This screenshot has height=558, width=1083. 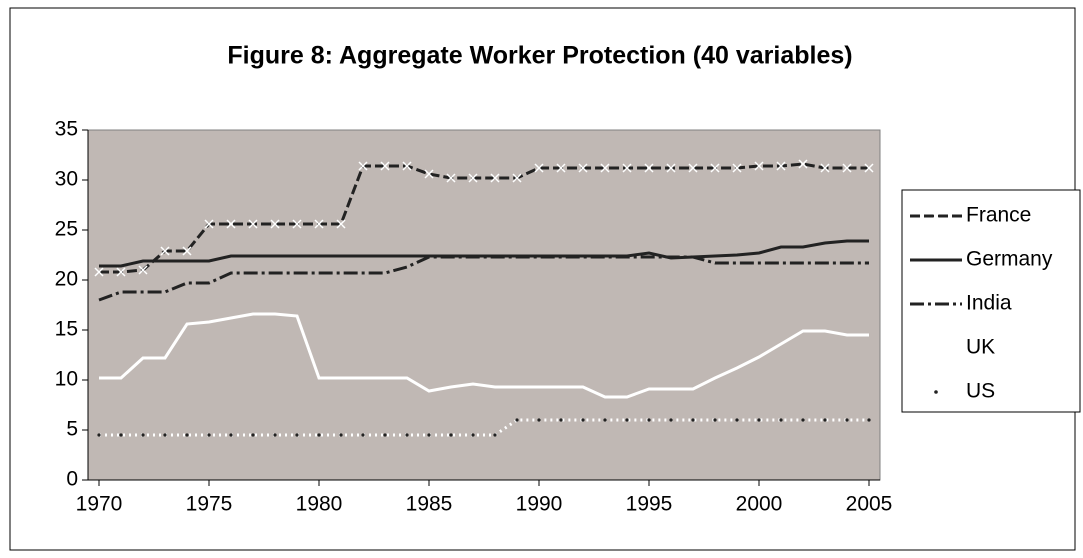 What do you see at coordinates (998, 215) in the screenshot?
I see `legend-label: France` at bounding box center [998, 215].